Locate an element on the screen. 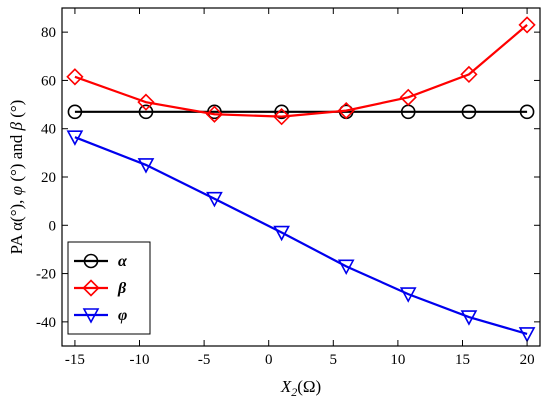 The height and width of the screenshot is (404, 550). x-tick-label: 5 is located at coordinates (334, 360).